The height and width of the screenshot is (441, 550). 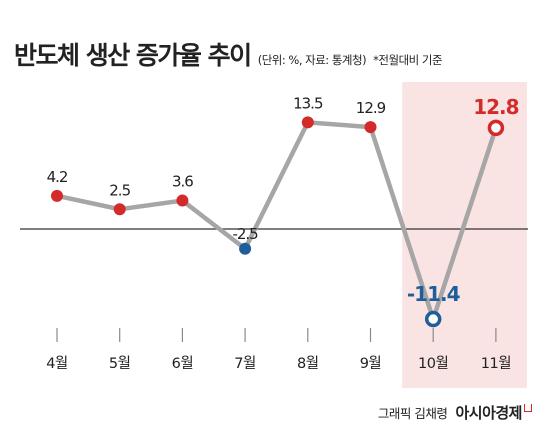 What do you see at coordinates (245, 234) in the screenshot?
I see `data-label-4: -2.5` at bounding box center [245, 234].